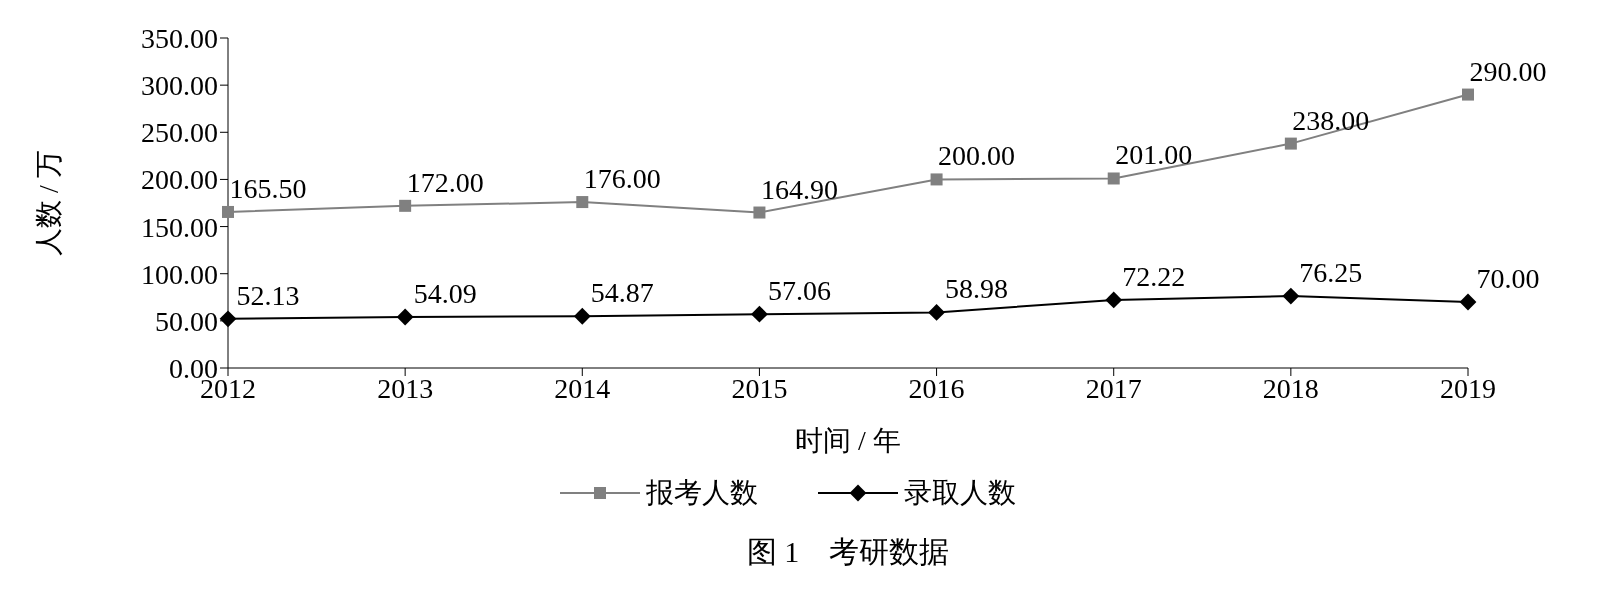 The width and height of the screenshot is (1622, 592). What do you see at coordinates (936, 388) in the screenshot?
I see `x-tick-label: 2016` at bounding box center [936, 388].